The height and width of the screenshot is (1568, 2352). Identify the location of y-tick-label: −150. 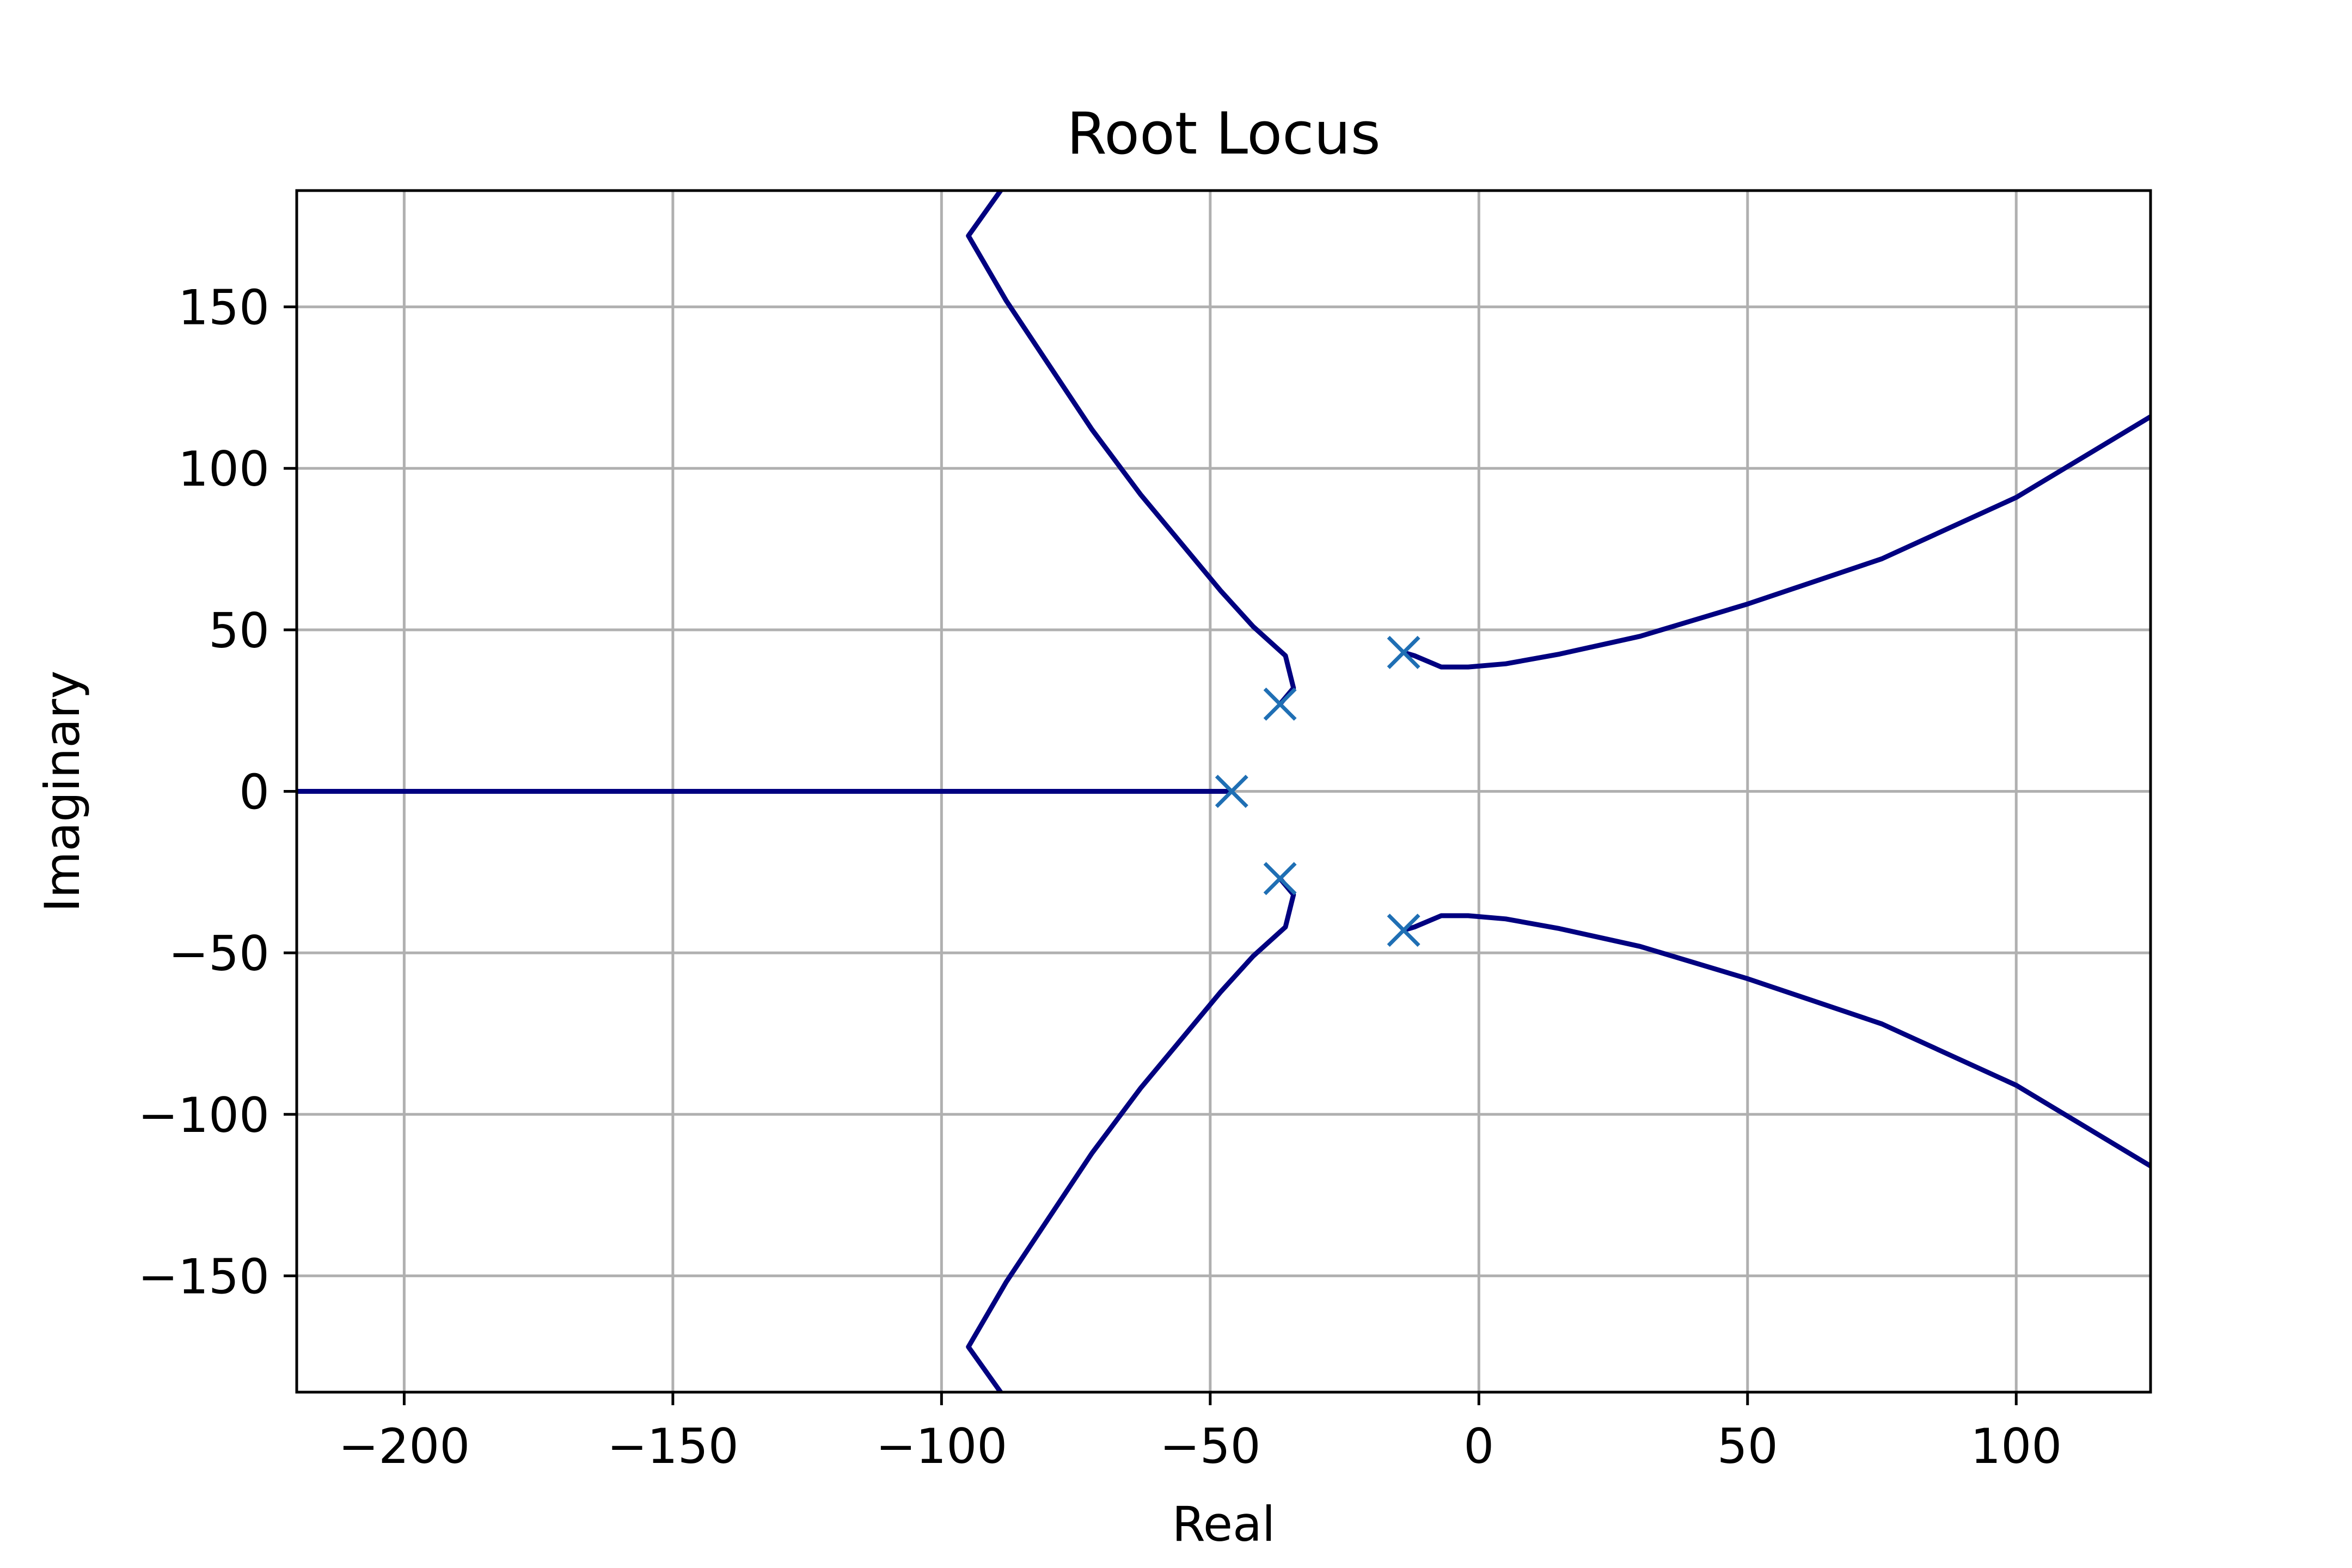
(204, 1276).